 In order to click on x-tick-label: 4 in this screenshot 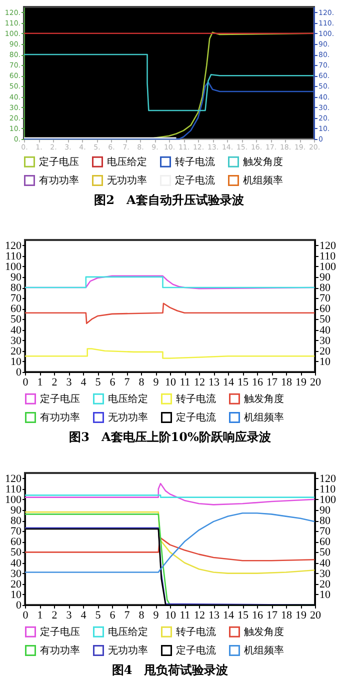, I will do `click(83, 616)`.